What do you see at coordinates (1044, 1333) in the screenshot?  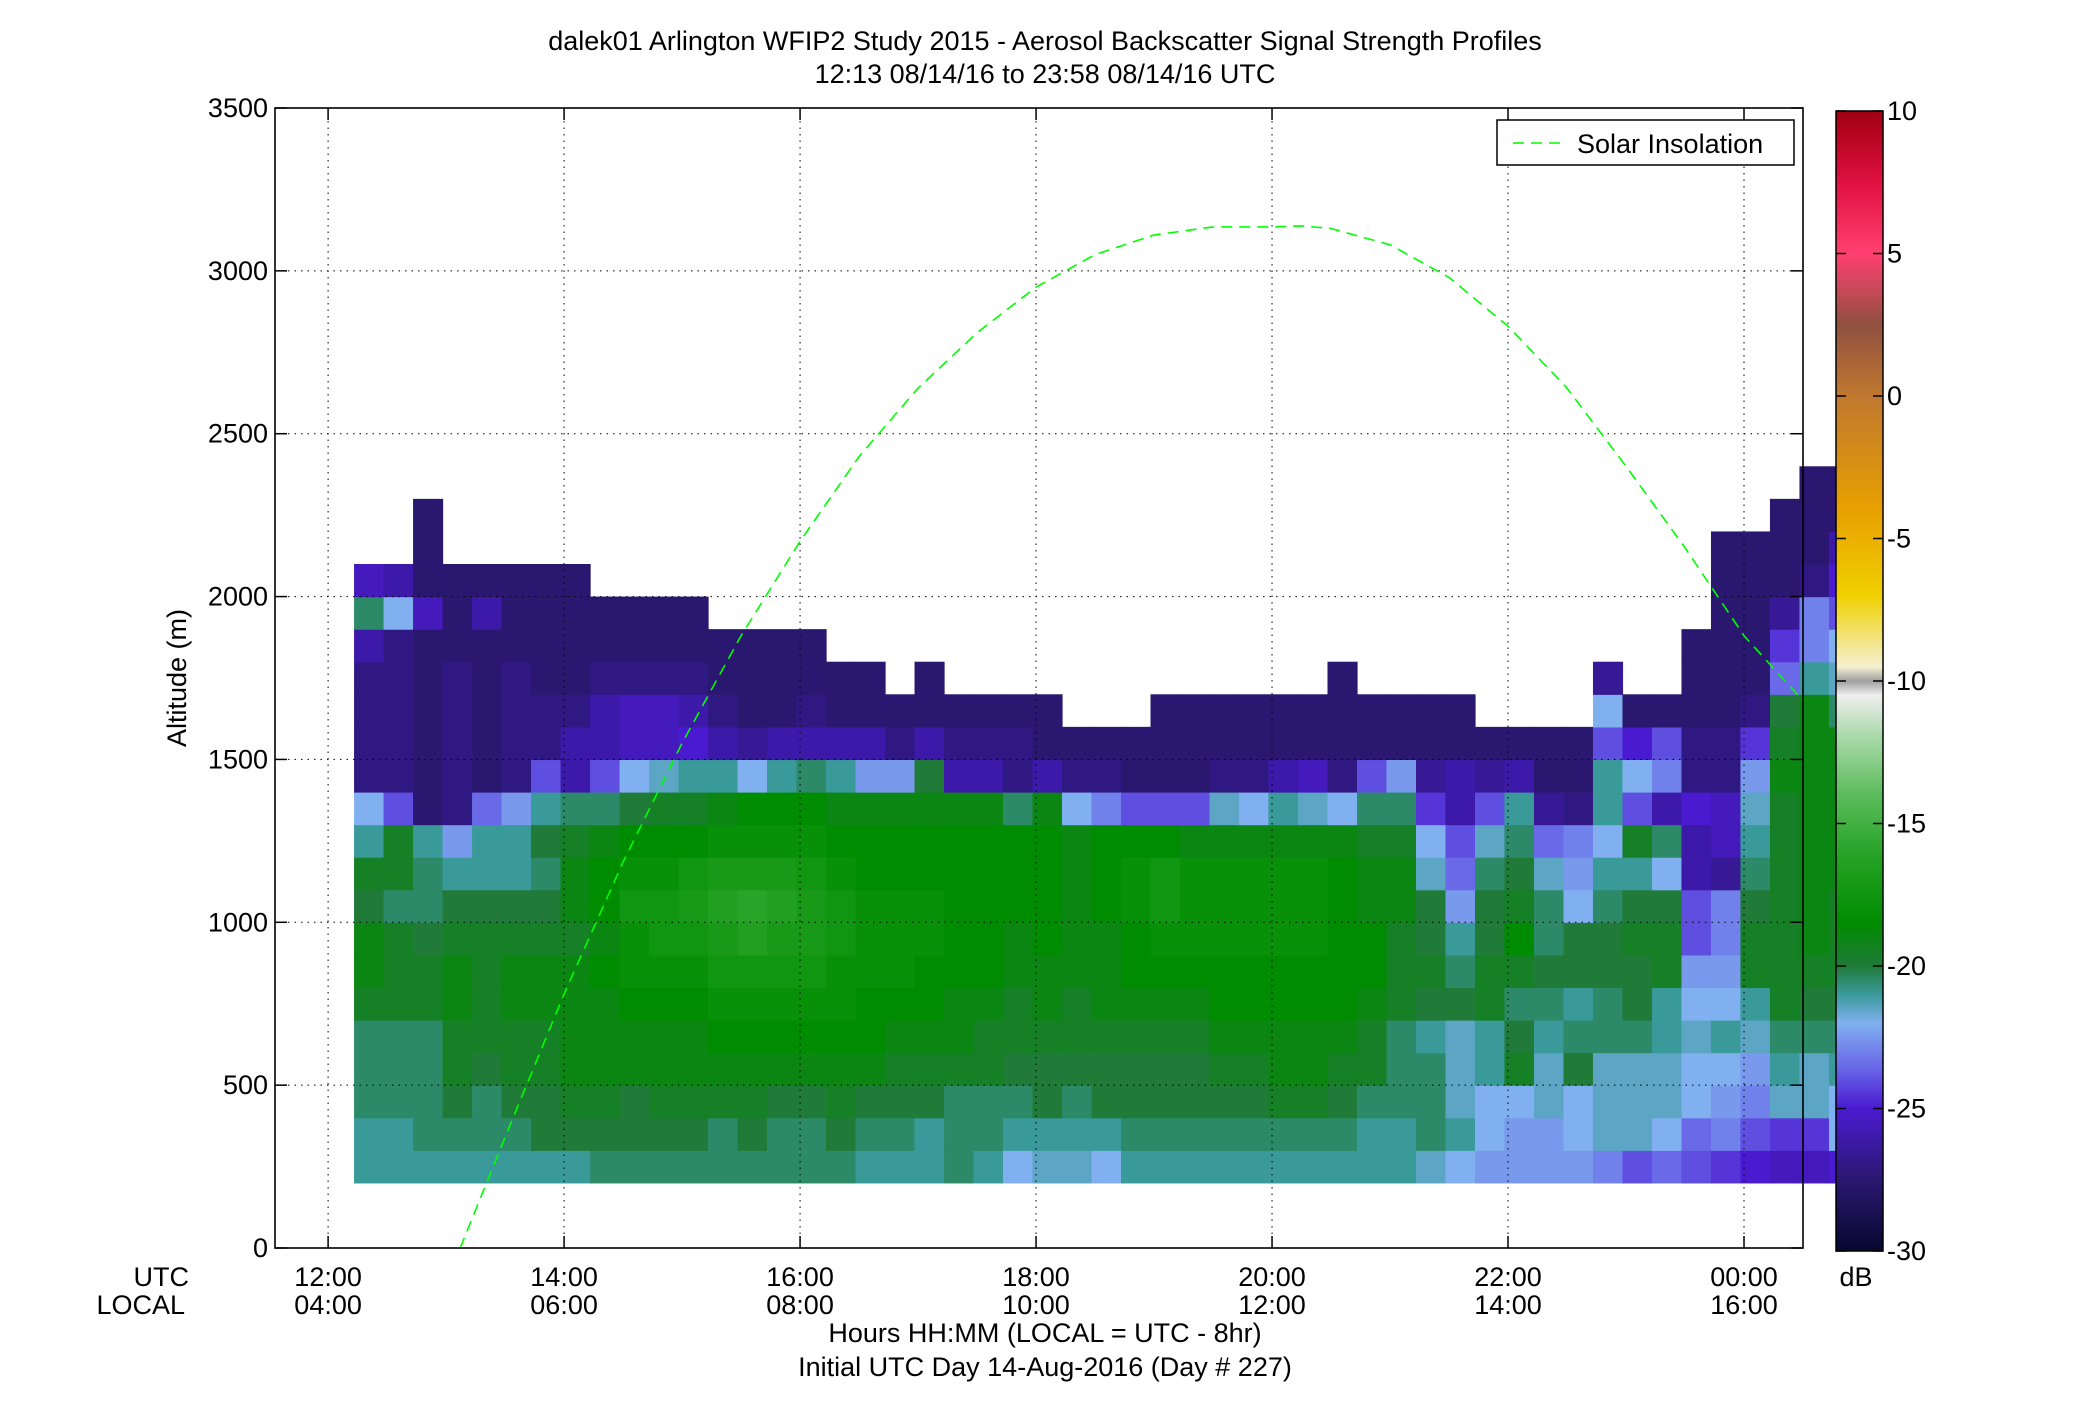 I see `x-axis-label: Hours HH:MM (LOCAL = UTC - 8hr)` at bounding box center [1044, 1333].